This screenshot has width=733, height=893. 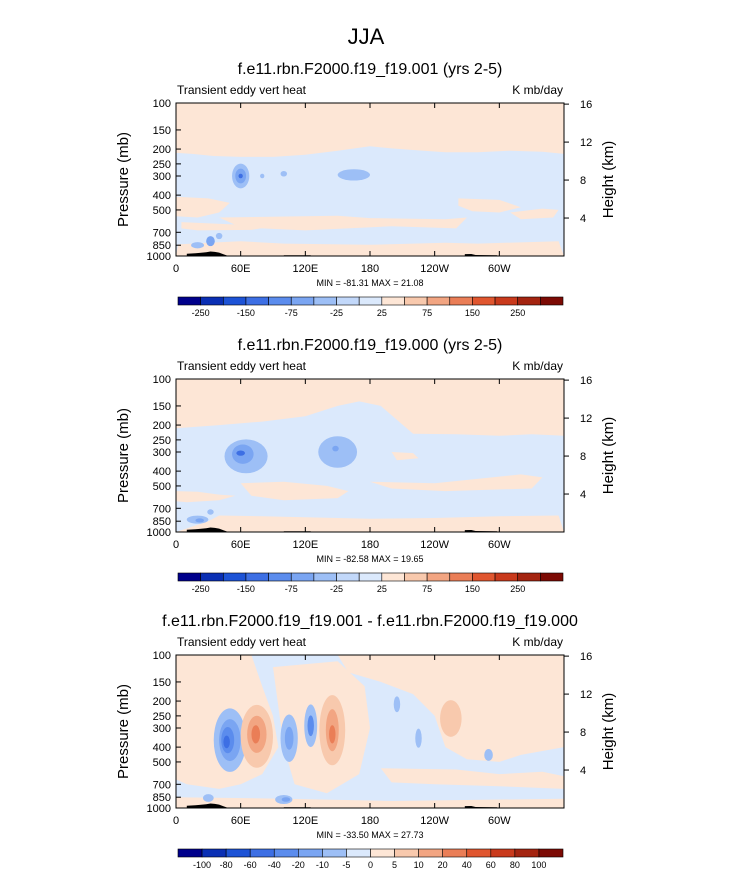 I want to click on colorbar-label: -10, so click(x=322, y=865).